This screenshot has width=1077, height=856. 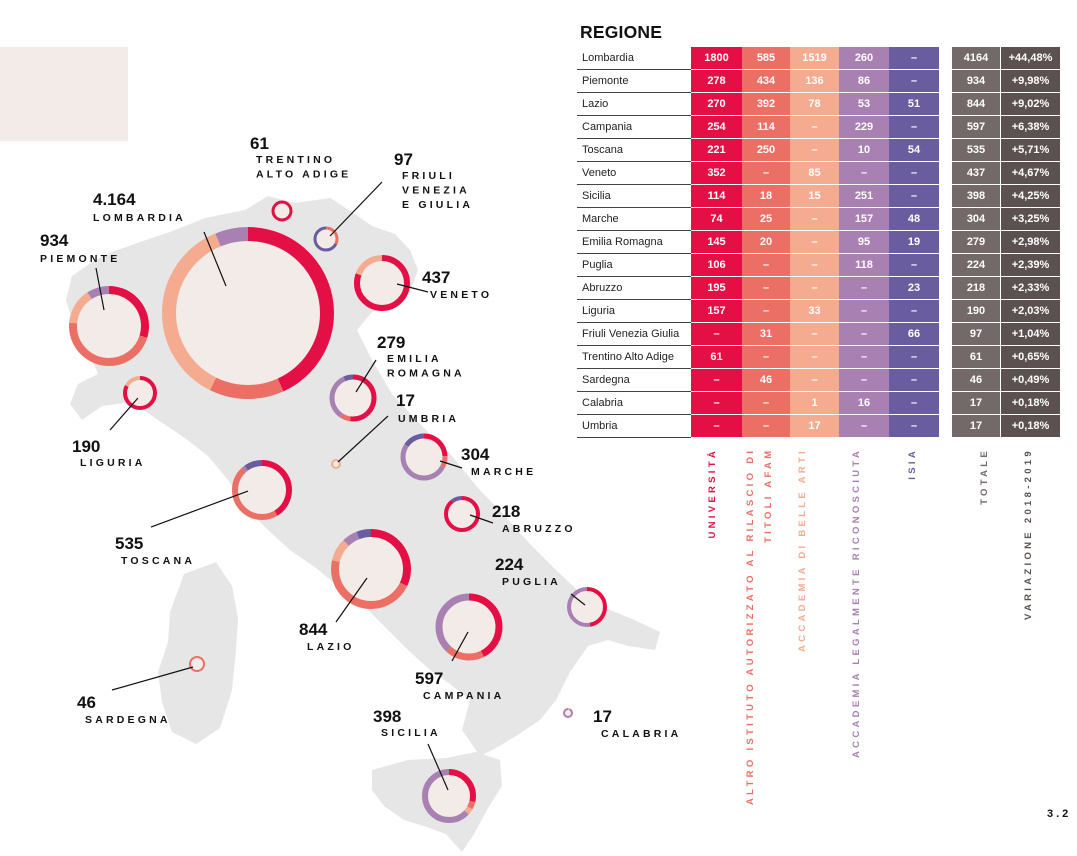 I want to click on cell-variazione: +0,65%, so click(x=1030, y=357).